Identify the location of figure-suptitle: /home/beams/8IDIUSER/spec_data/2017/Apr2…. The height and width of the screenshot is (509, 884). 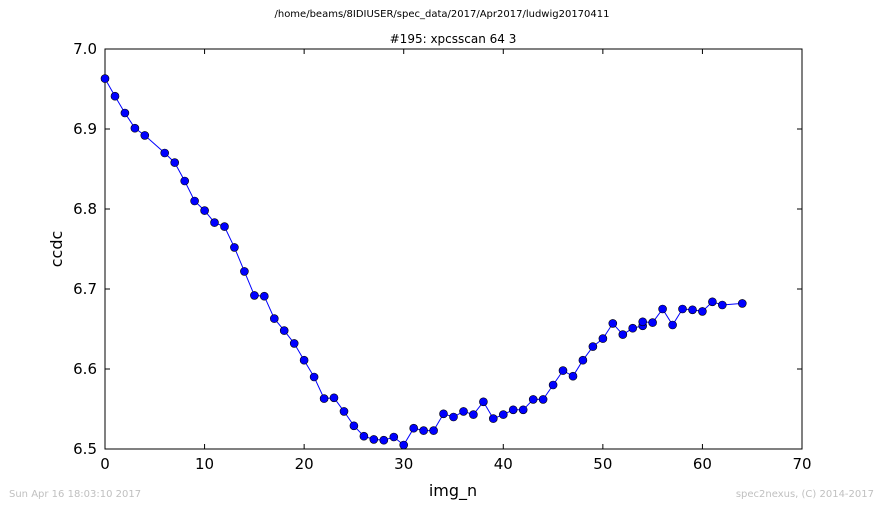
(442, 14).